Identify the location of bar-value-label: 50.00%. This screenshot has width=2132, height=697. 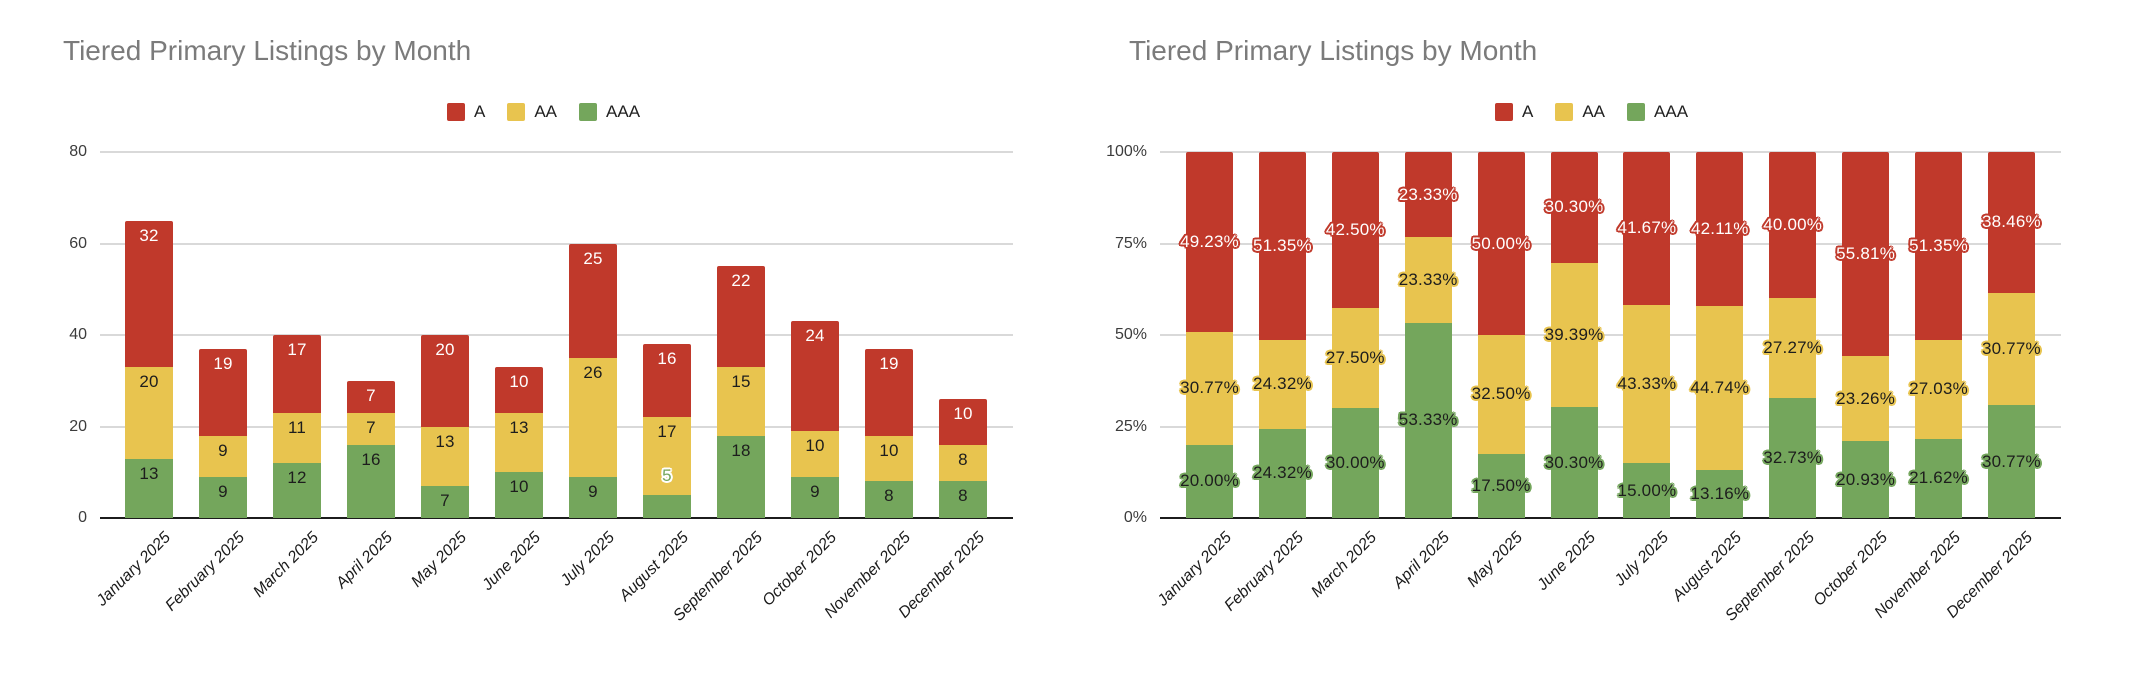
(1501, 243).